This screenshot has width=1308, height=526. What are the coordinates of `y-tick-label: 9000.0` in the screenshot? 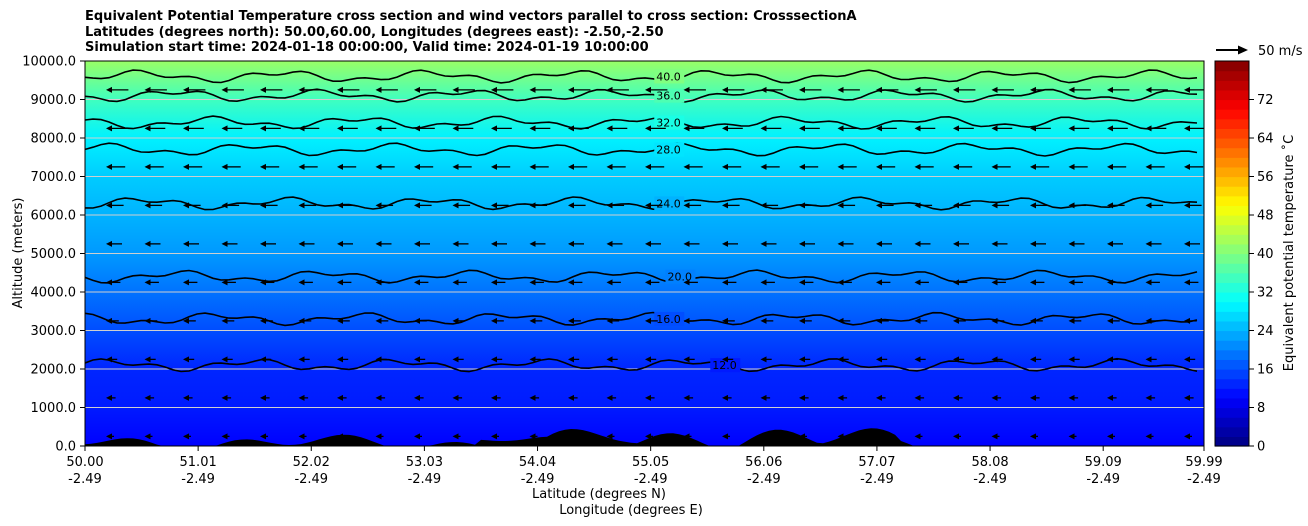 It's located at (54, 100).